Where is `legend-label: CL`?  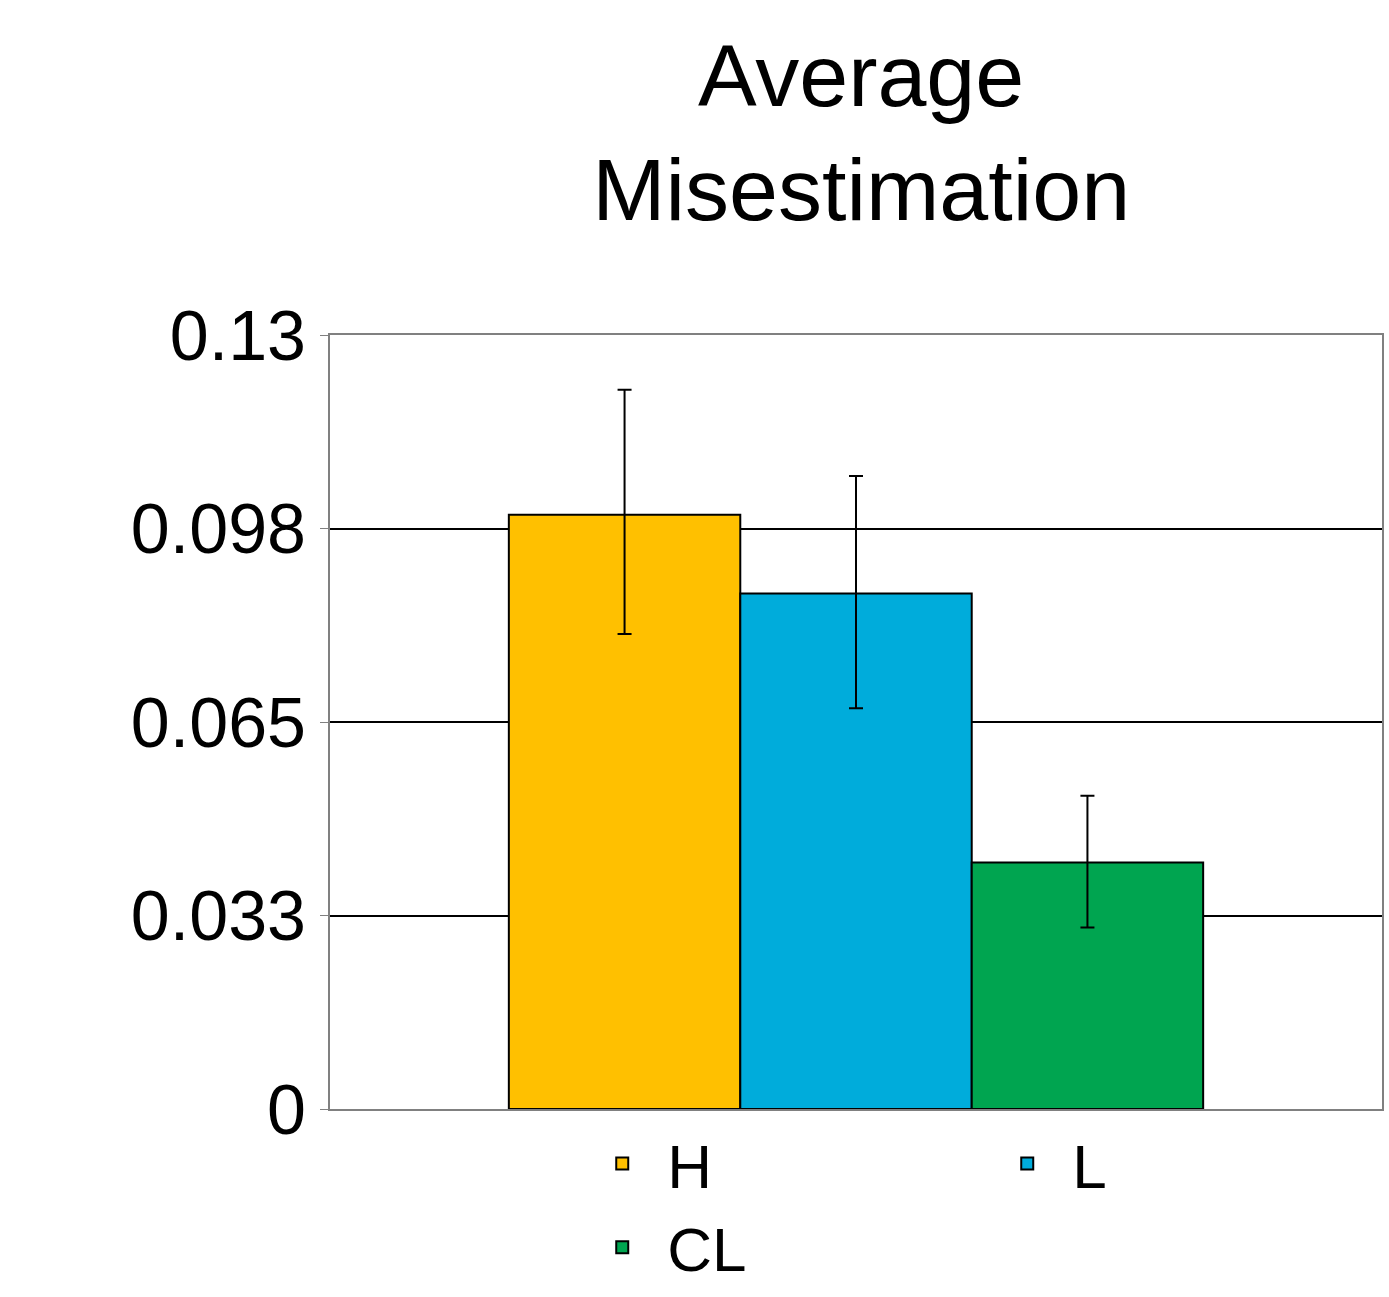
legend-label: CL is located at coordinates (707, 1250).